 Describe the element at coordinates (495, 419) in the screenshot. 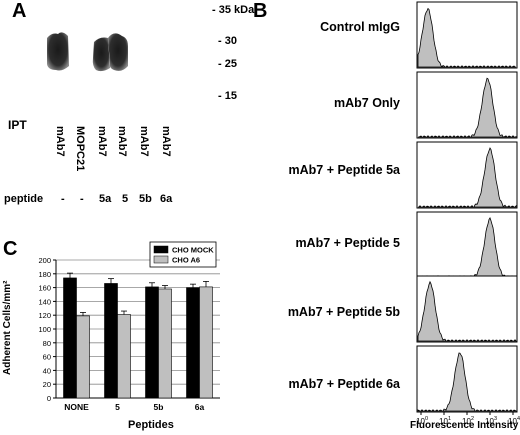

I see `flow-x-tick-exp-3: 3` at that location.